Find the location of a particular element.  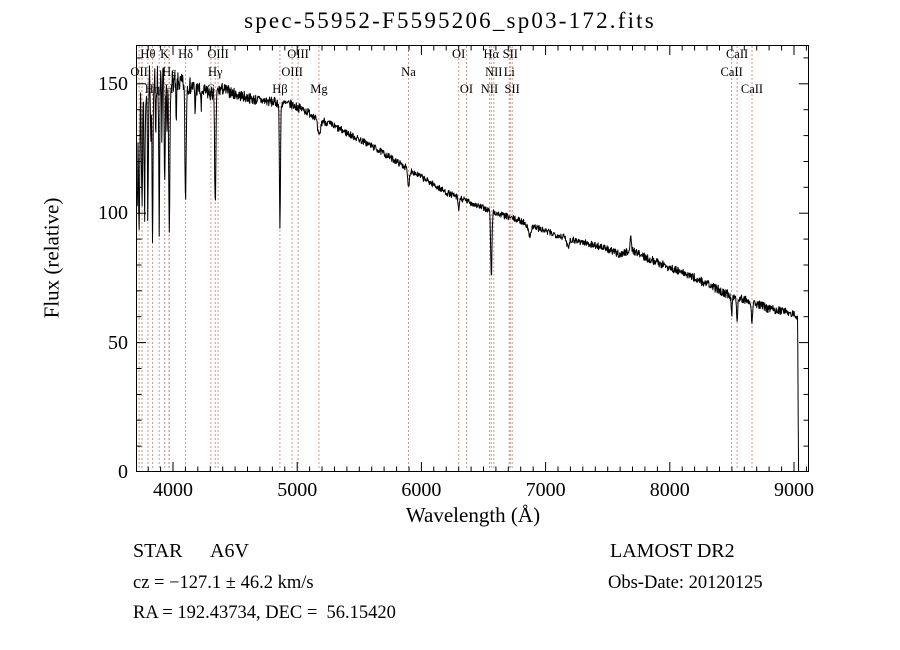

x-tick-label: 8000 is located at coordinates (669, 490).